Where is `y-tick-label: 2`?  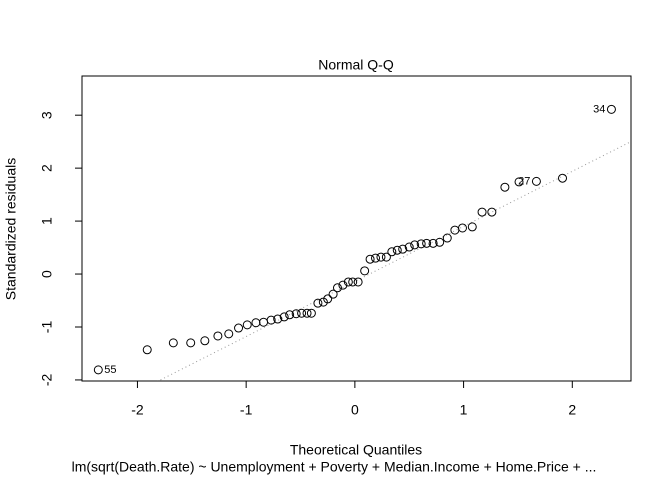 y-tick-label: 2 is located at coordinates (47, 168).